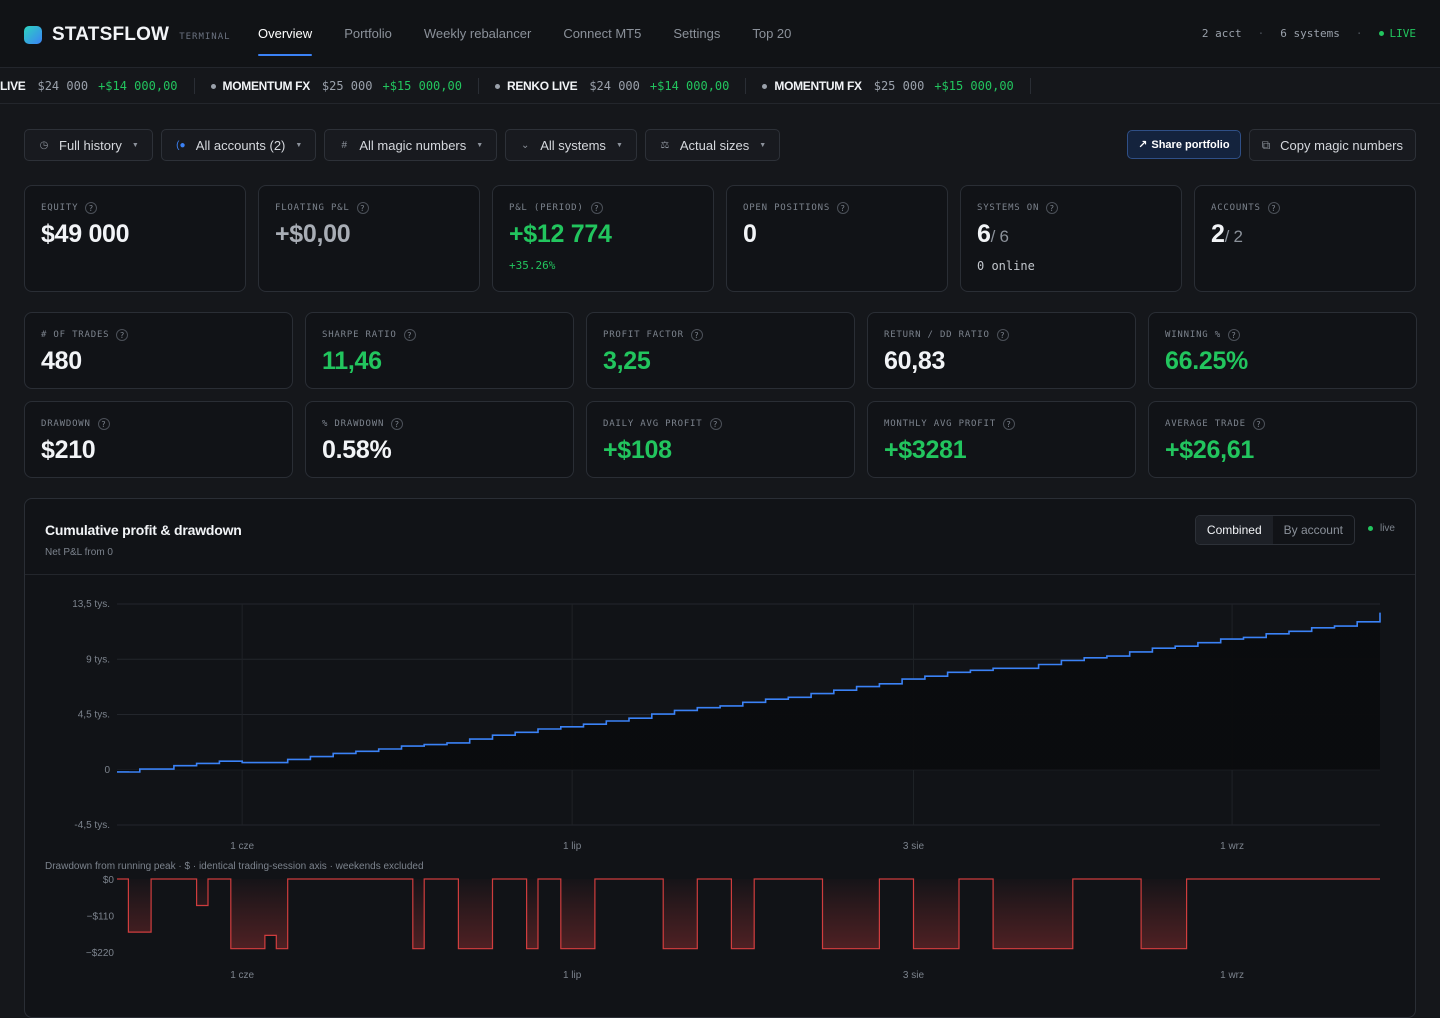 The image size is (1440, 1018). What do you see at coordinates (1006, 266) in the screenshot?
I see `stat-subvalue: 0 online` at bounding box center [1006, 266].